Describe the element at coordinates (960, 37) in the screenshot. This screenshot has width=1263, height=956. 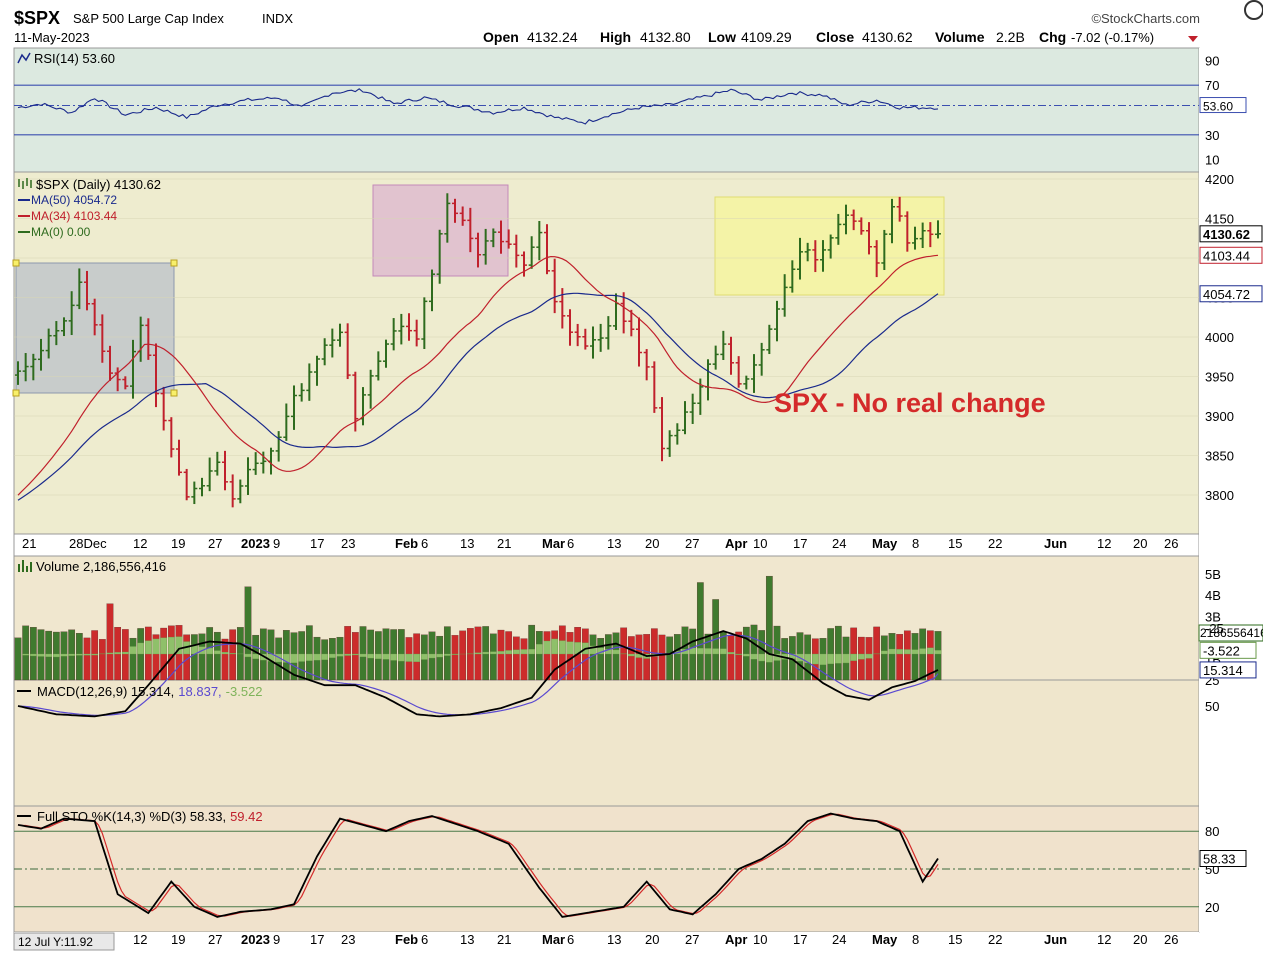
I see `volume-label: Volume` at that location.